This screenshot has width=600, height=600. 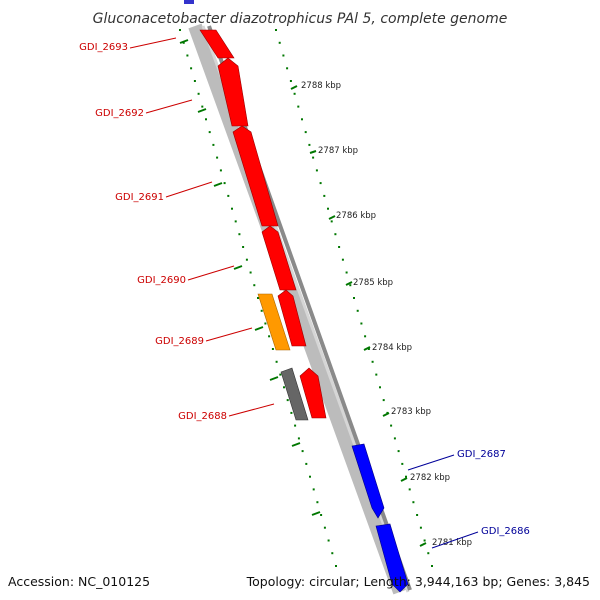 I want to click on ruler-label-2787: 2787 kbp, so click(x=338, y=151).